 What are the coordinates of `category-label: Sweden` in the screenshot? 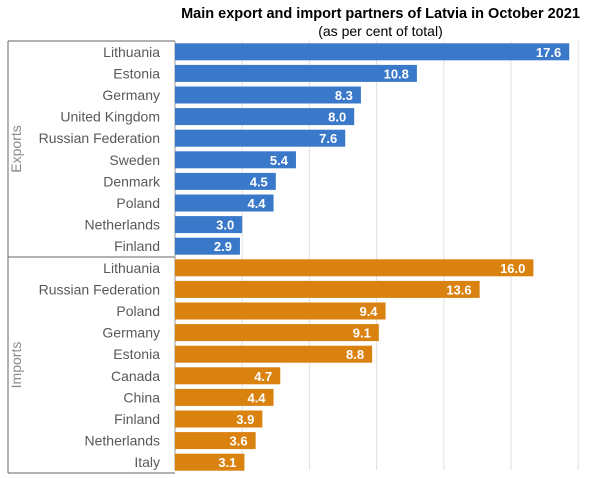 It's located at (134, 160).